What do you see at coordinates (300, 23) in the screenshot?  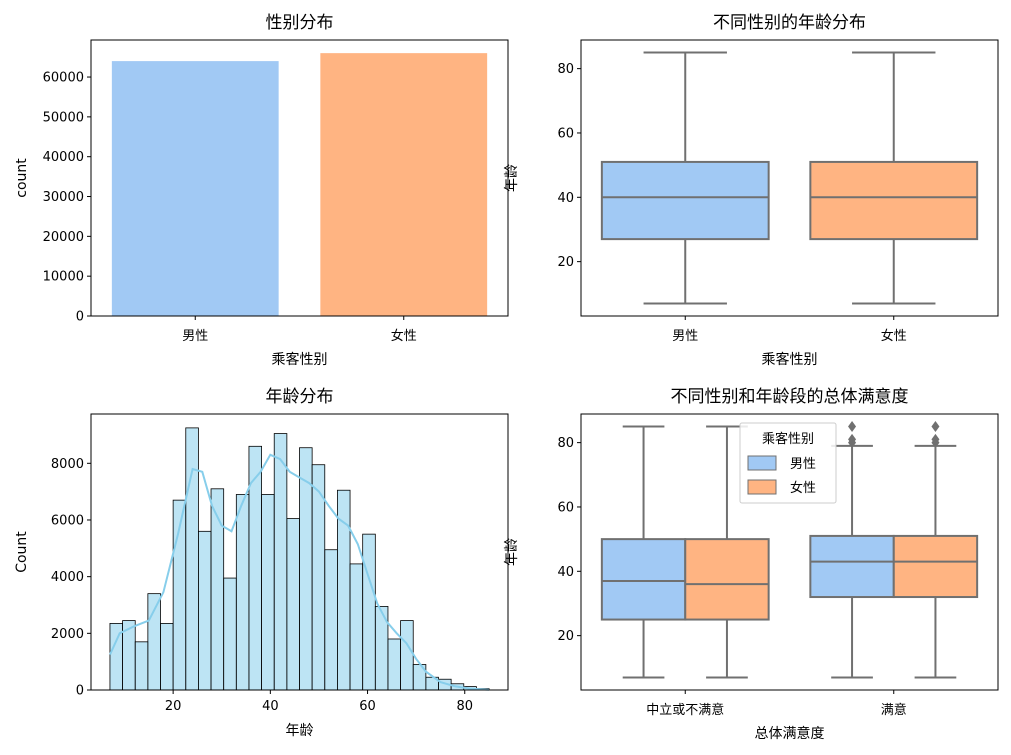 I see `chart-title: 性别分布` at bounding box center [300, 23].